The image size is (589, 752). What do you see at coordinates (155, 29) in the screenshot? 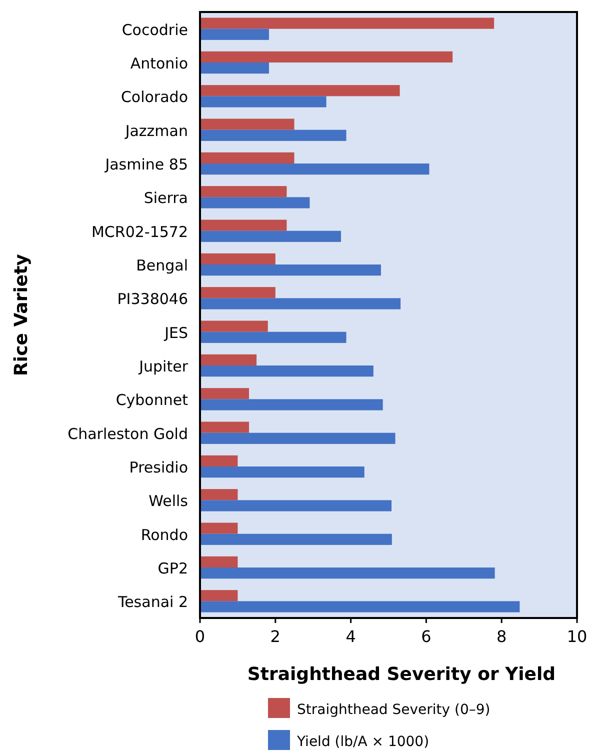
I see `y-tick-label: Cocodrie` at bounding box center [155, 29].